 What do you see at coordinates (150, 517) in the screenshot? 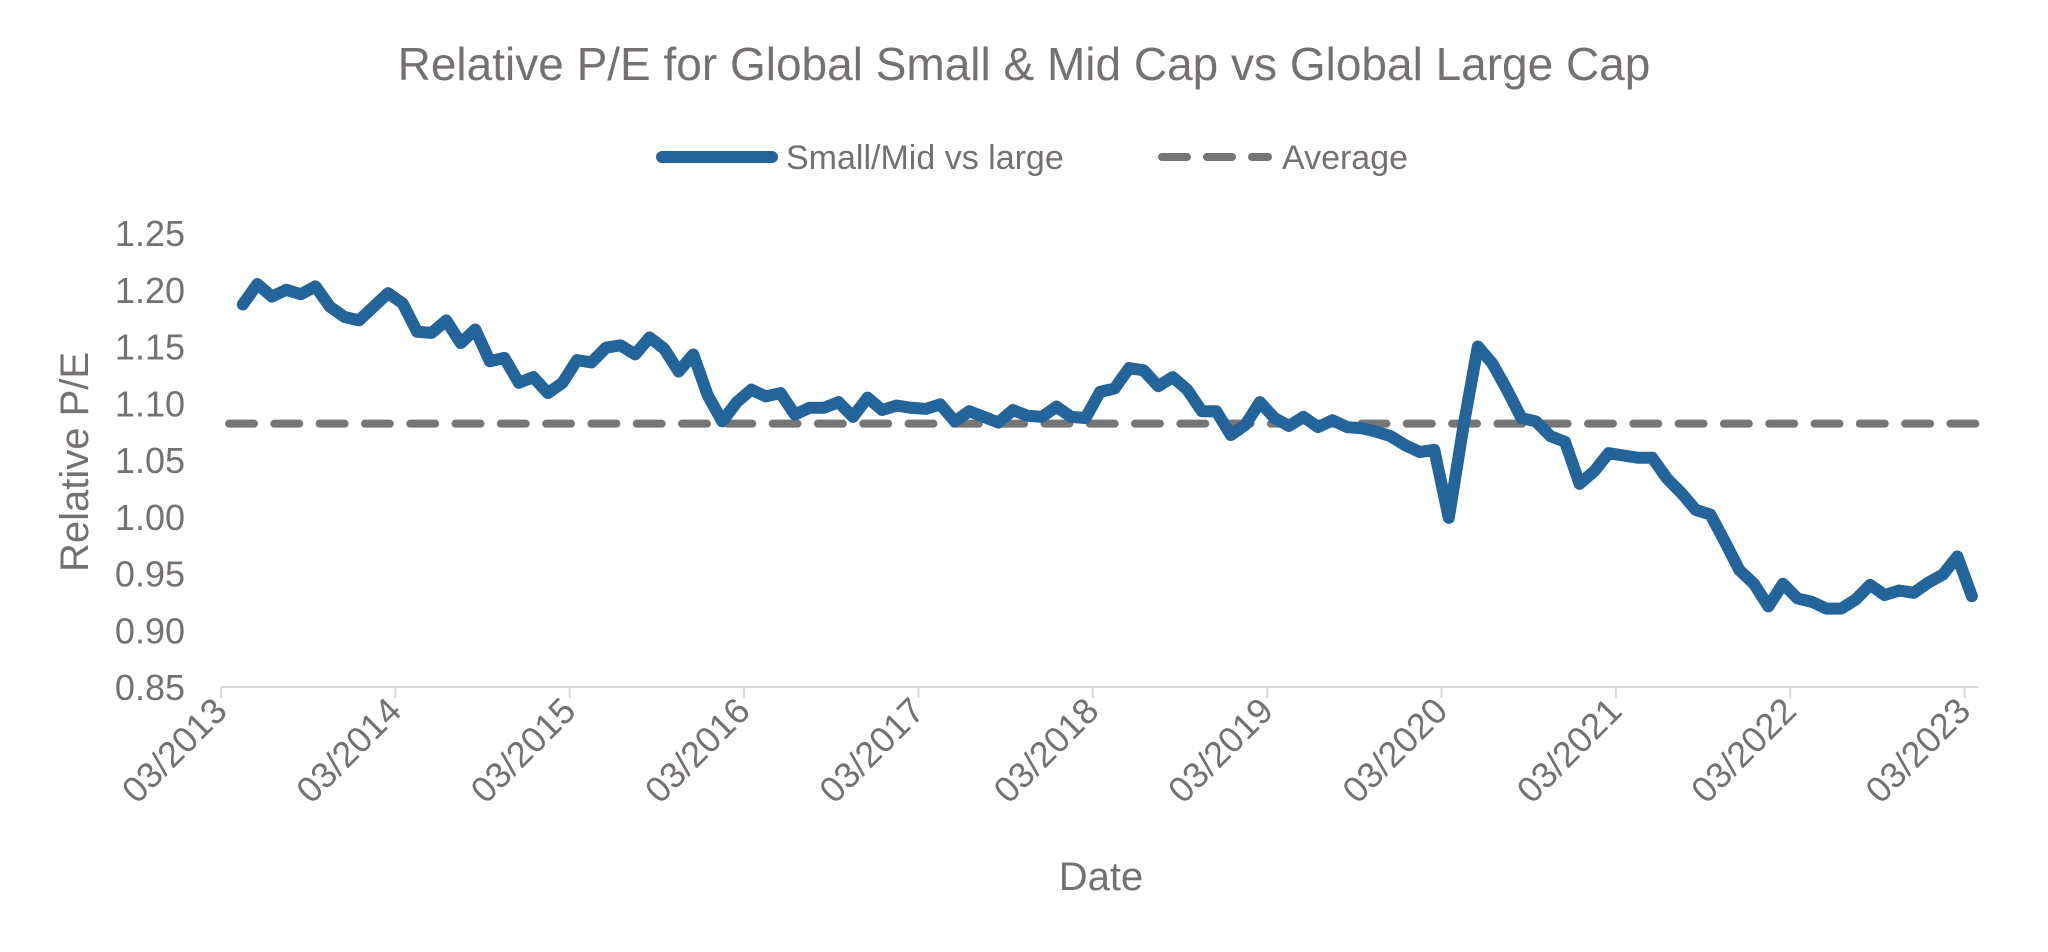
I see `y-tick-label: 1.00` at bounding box center [150, 517].